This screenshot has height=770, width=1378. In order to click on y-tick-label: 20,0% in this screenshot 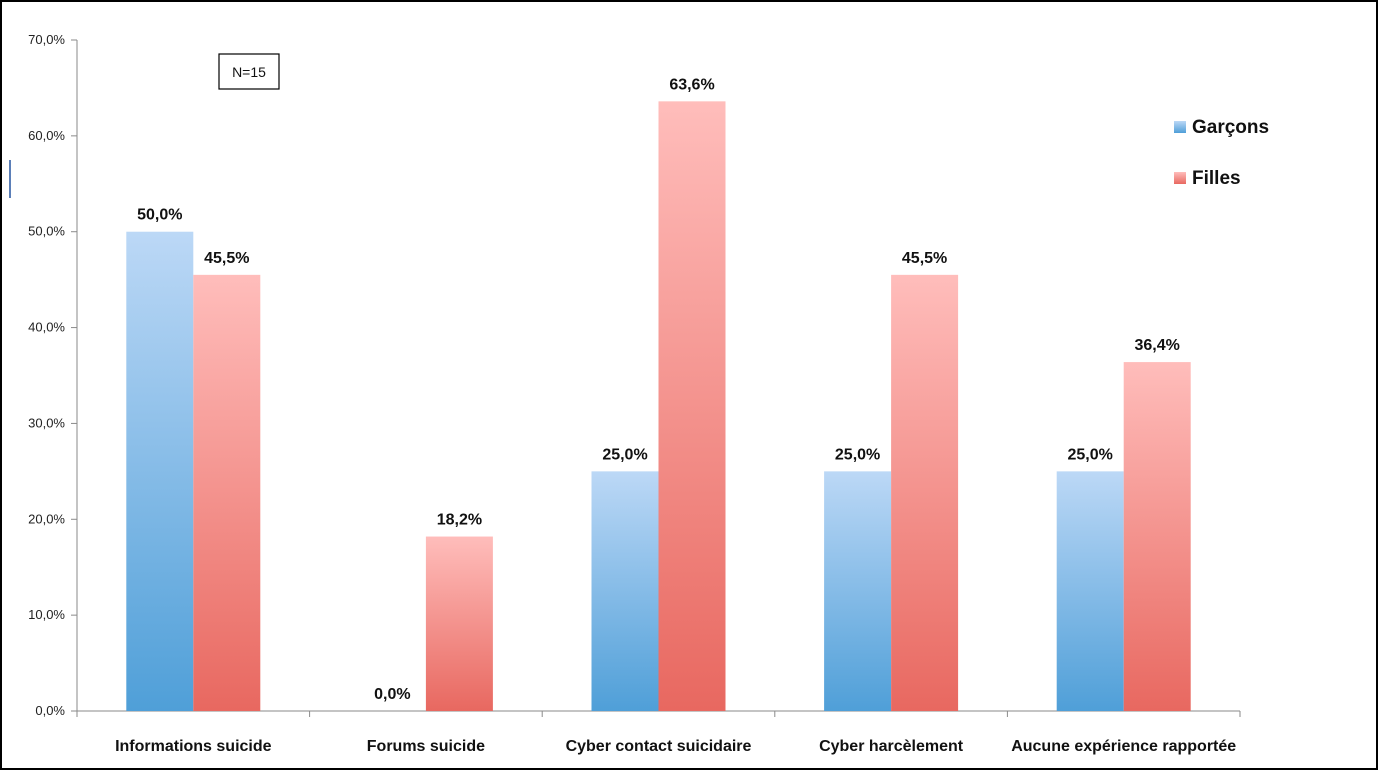, I will do `click(46, 518)`.